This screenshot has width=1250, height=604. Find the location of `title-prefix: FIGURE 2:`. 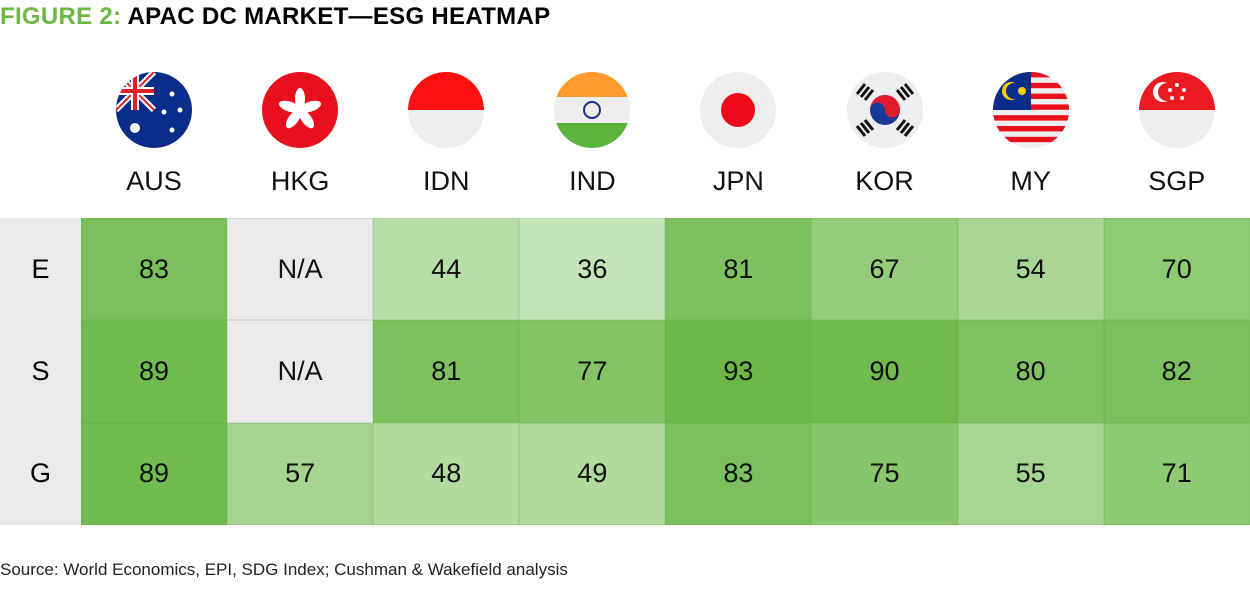

title-prefix: FIGURE 2: is located at coordinates (61, 16).